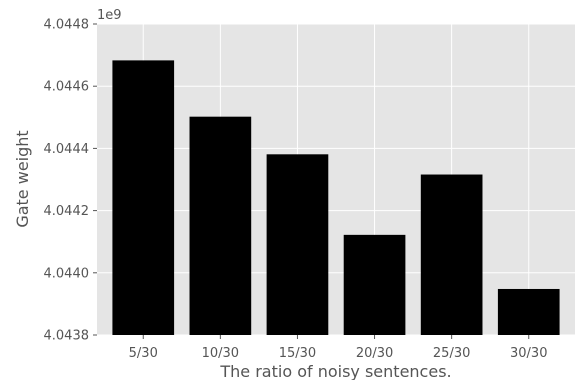 This screenshot has height=380, width=575. Describe the element at coordinates (67, 87) in the screenshot. I see `y-tick-label: 4.0446` at that location.